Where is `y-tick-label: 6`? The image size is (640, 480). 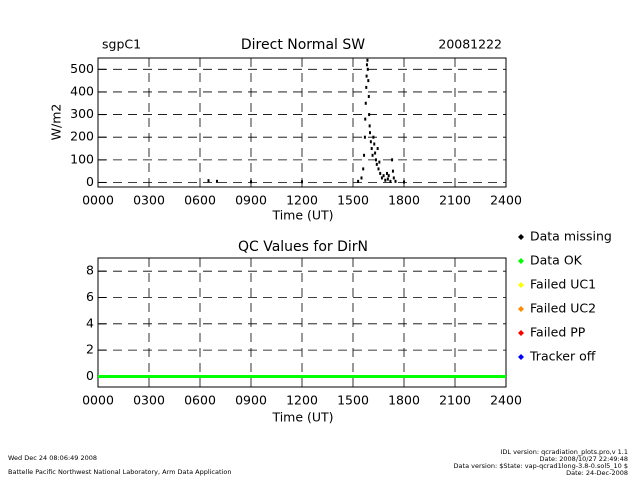 y-tick-label: 6 is located at coordinates (90, 296).